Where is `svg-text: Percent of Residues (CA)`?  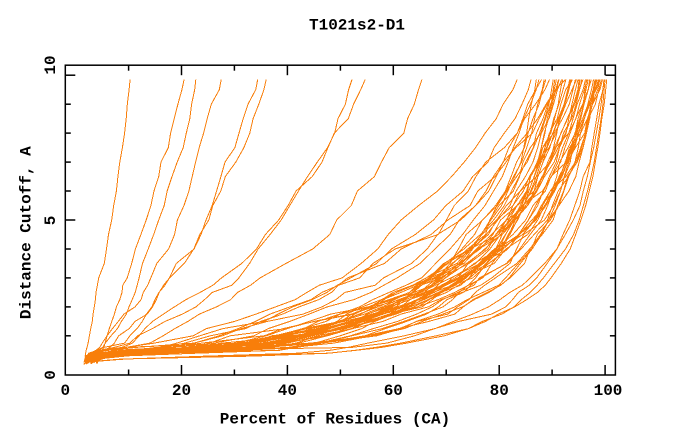
svg-text: Percent of Residues (CA) is located at coordinates (335, 419).